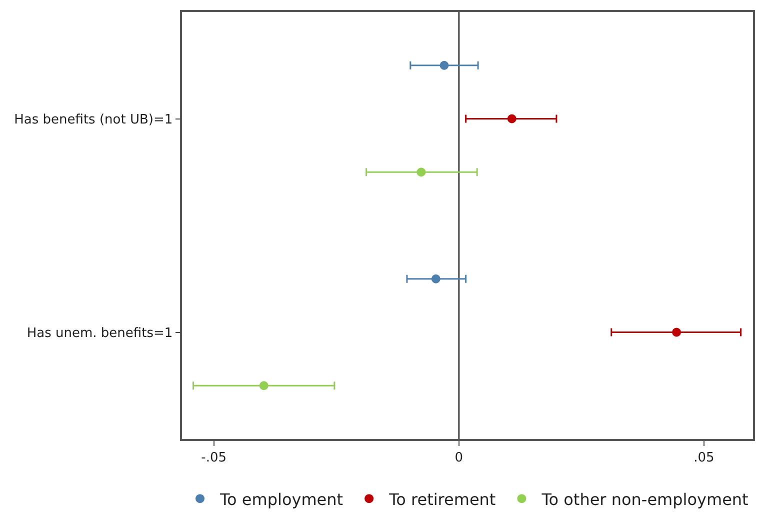 The width and height of the screenshot is (760, 521). What do you see at coordinates (704, 458) in the screenshot?
I see `x-tick-label: .05` at bounding box center [704, 458].